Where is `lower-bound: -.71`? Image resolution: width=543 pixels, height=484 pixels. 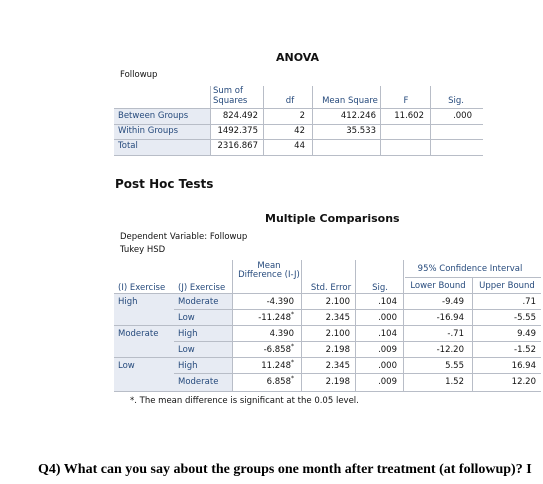 lower-bound: -.71 is located at coordinates (455, 334).